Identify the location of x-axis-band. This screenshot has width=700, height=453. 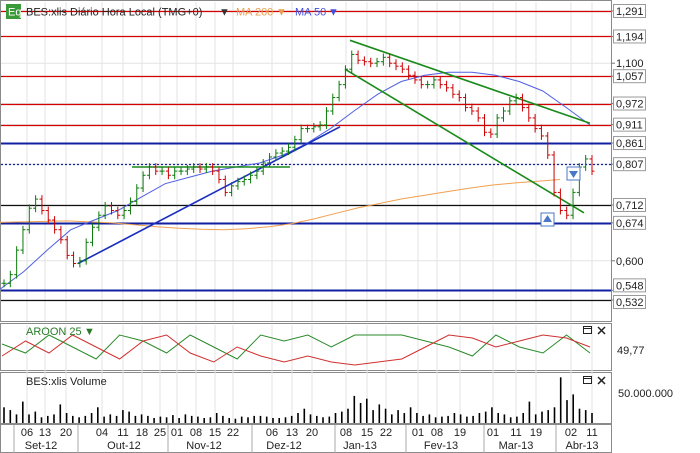
(306, 438).